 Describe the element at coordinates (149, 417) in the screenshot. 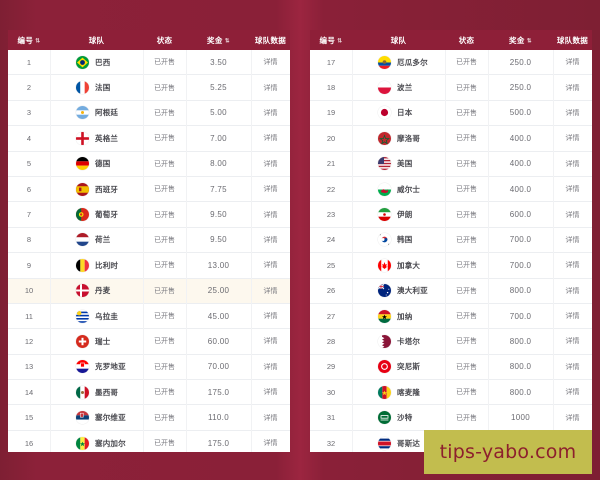

I see `table-row: 15 塞尔维亚 已开售 110.0 详情` at that location.